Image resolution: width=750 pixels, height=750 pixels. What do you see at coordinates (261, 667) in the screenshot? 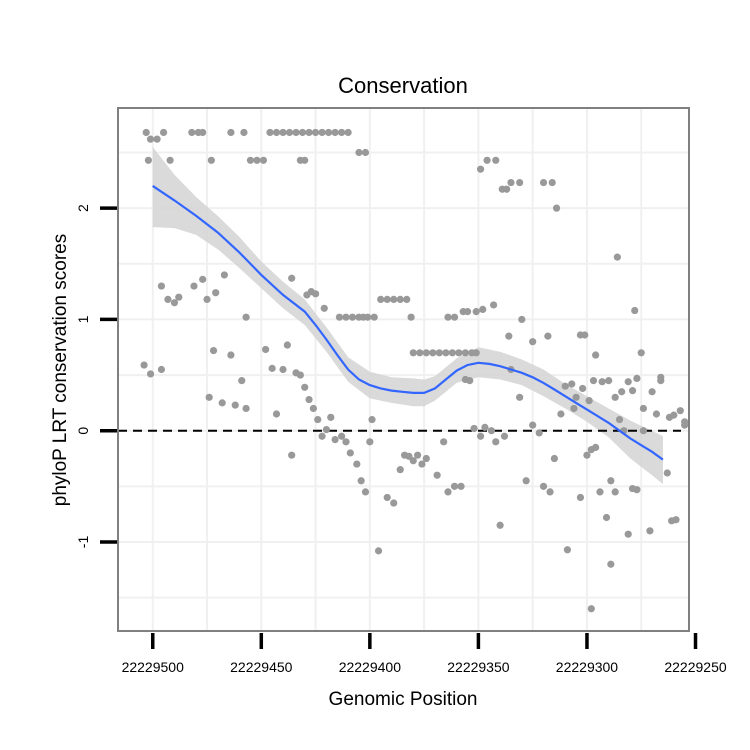
I see `x-tick-label: 22229450` at bounding box center [261, 667].